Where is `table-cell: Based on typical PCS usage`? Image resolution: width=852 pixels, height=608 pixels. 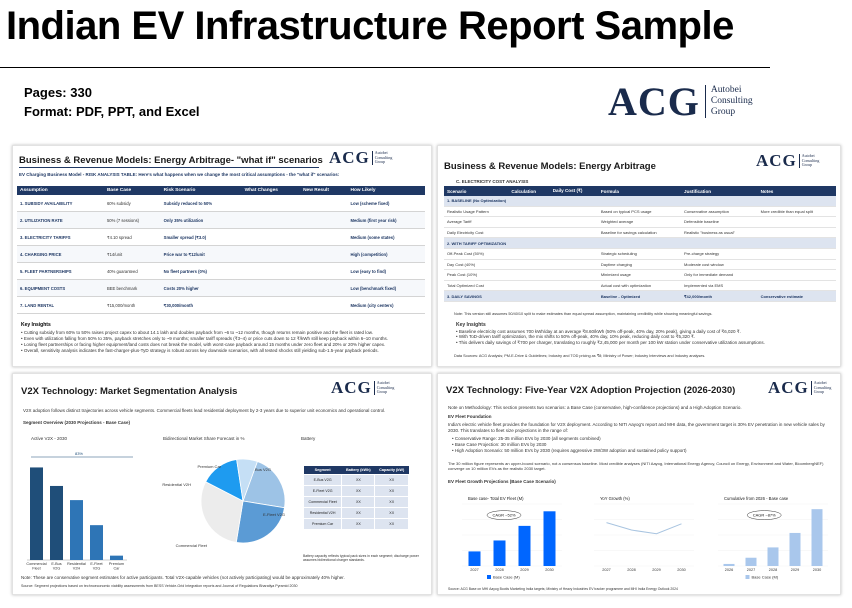
table-cell: Based on typical PCS usage is located at coordinates (639, 212).